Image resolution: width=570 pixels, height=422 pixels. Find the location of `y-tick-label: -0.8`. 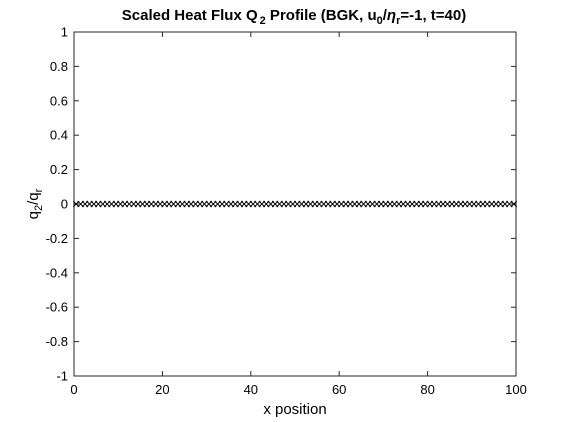

y-tick-label: -0.8 is located at coordinates (57, 341).